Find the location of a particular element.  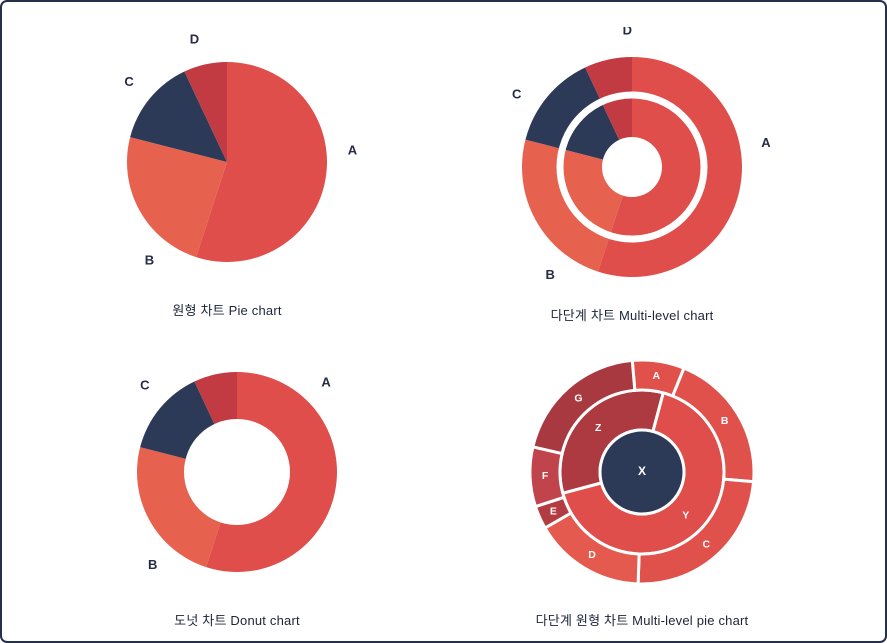

outer-label-F: F is located at coordinates (545, 476).